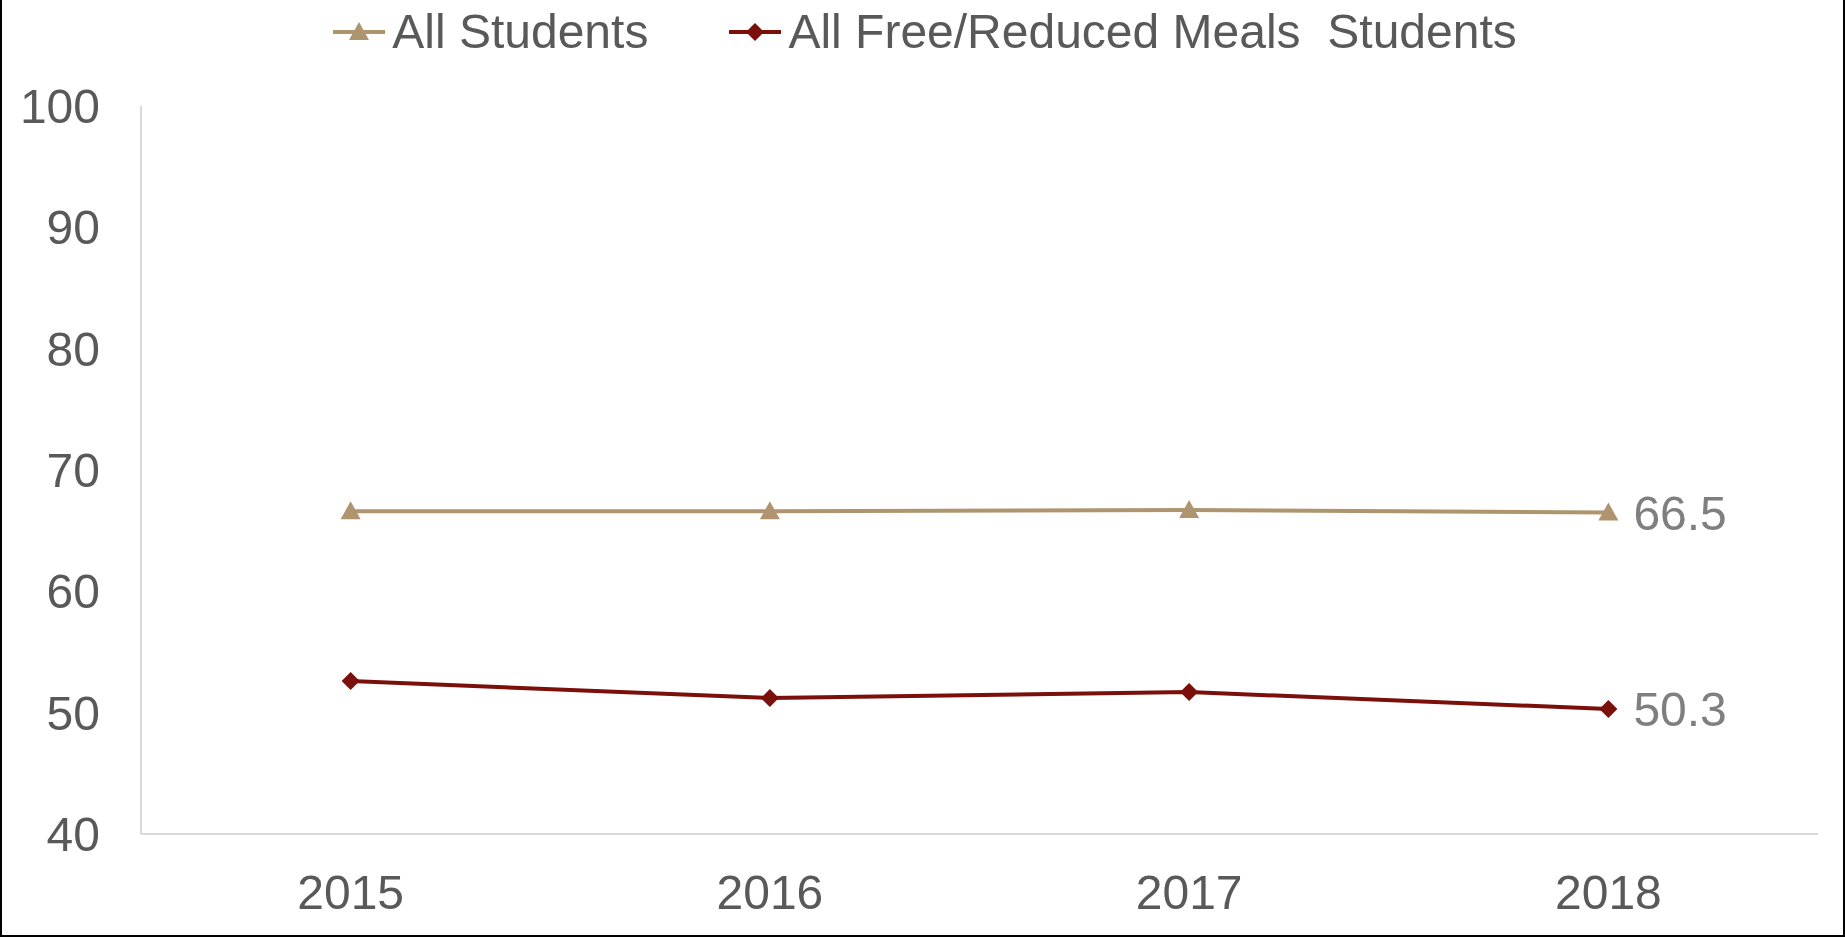 The height and width of the screenshot is (937, 1845). What do you see at coordinates (73, 835) in the screenshot?
I see `y-tick-label: 40` at bounding box center [73, 835].